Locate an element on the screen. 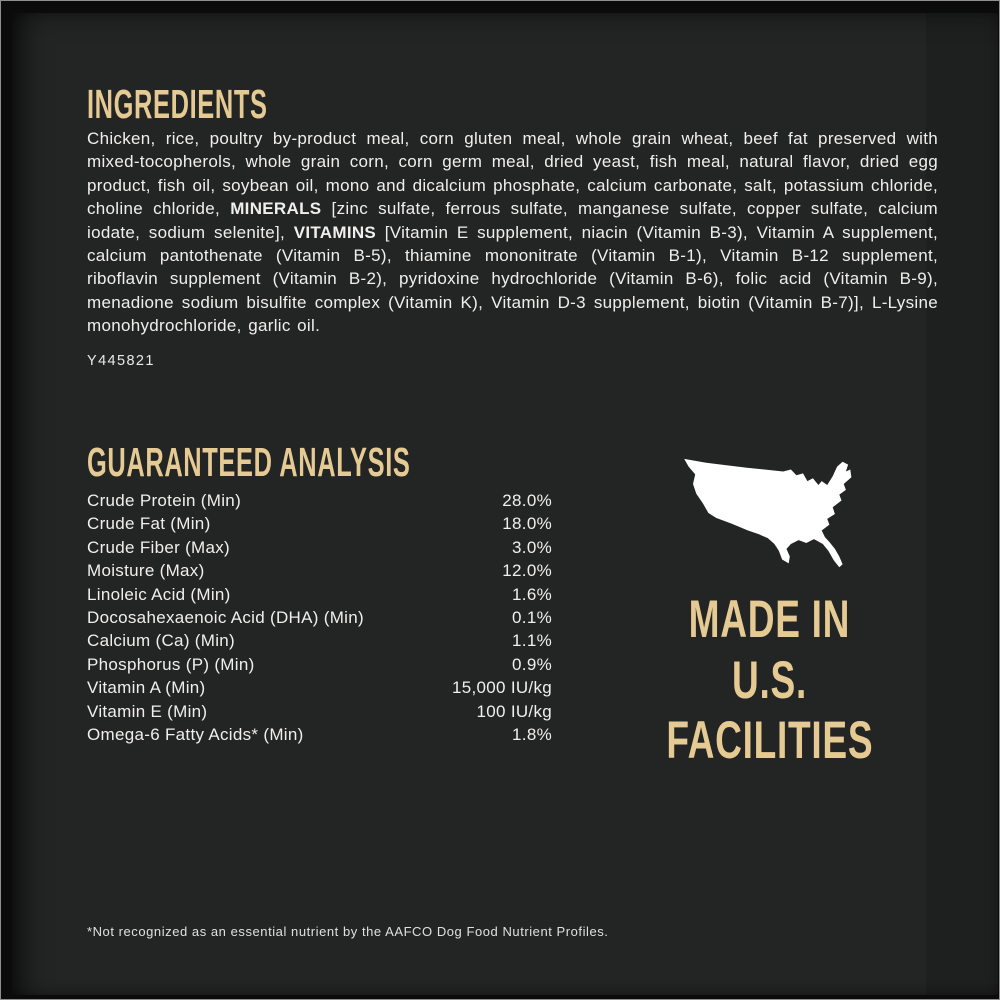 The image size is (1000, 1000). ingredients-heading: INGREDIENTS is located at coordinates (232, 104).